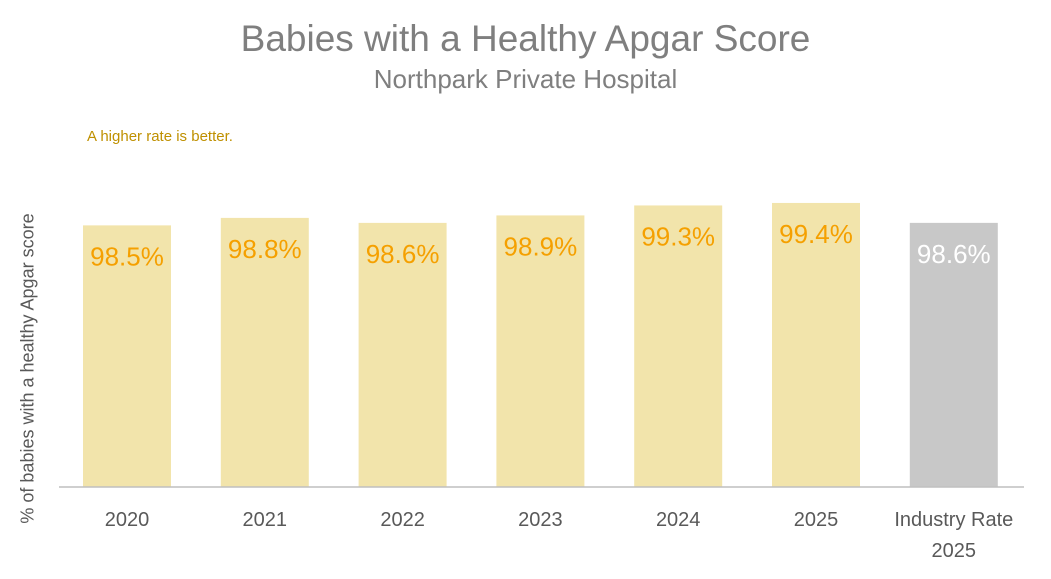 This screenshot has height=579, width=1051. What do you see at coordinates (160, 136) in the screenshot?
I see `chart-annotation: A higher rate is better.` at bounding box center [160, 136].